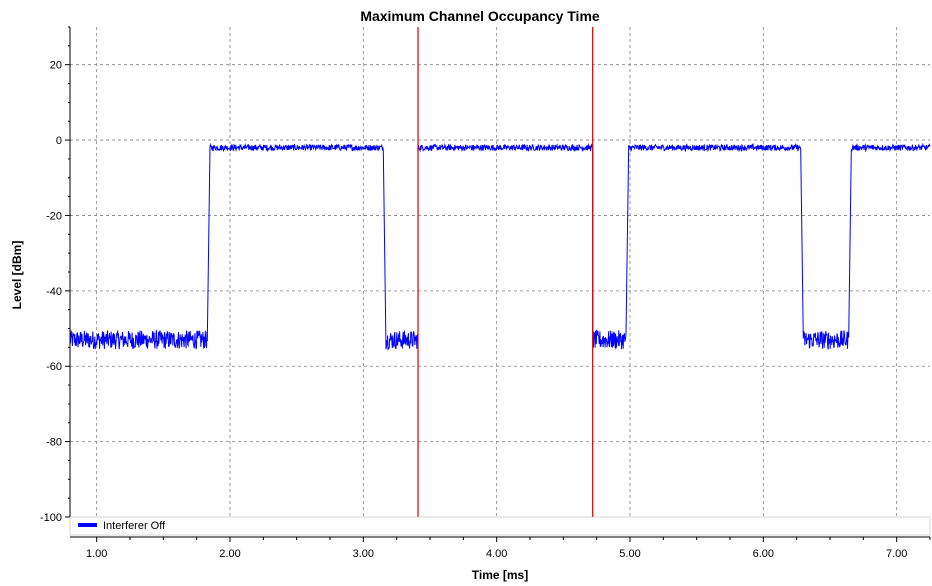  Describe the element at coordinates (55, 275) in the screenshot. I see `y-axis-ticks: -100 -80 -60 -40 -20 0 20` at that location.